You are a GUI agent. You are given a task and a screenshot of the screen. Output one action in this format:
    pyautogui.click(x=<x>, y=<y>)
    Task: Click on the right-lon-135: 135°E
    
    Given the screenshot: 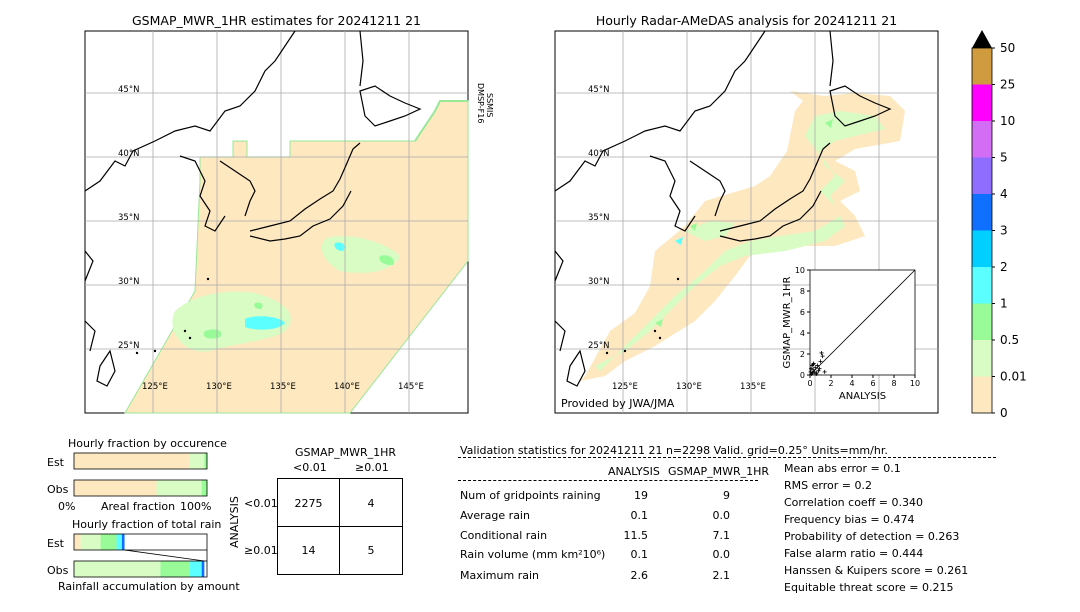 What is the action you would take?
    pyautogui.click(x=753, y=387)
    